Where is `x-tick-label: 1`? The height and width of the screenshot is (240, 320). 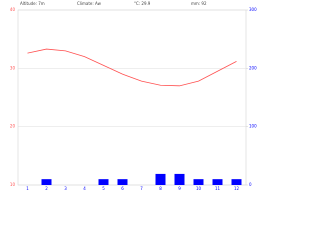
x-tick-label: 1 is located at coordinates (27, 188).